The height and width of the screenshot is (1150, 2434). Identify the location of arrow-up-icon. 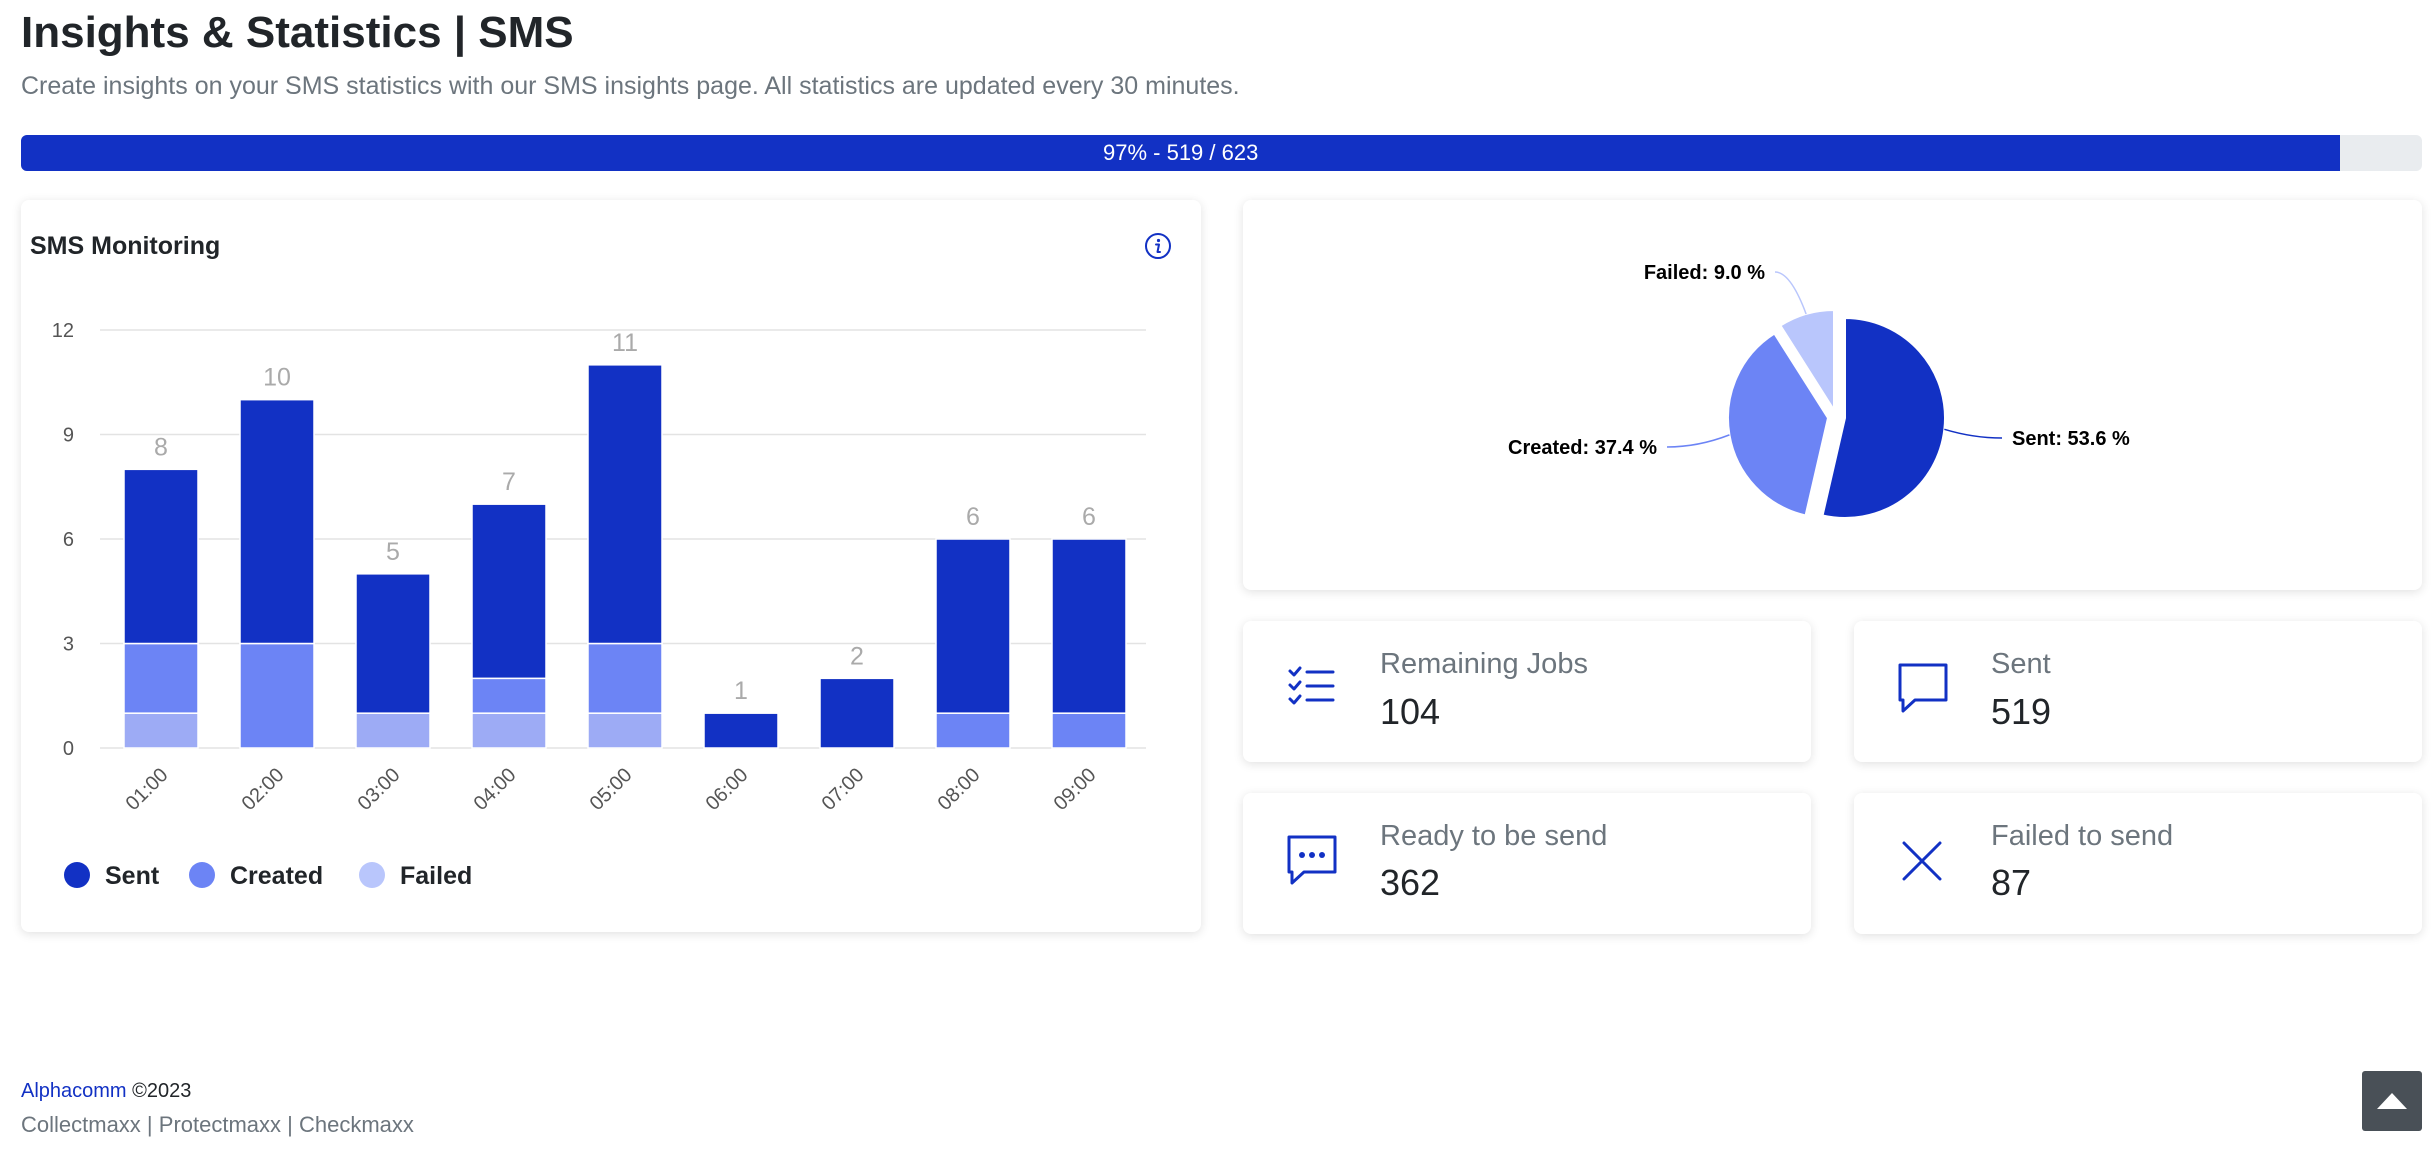
(2392, 1101).